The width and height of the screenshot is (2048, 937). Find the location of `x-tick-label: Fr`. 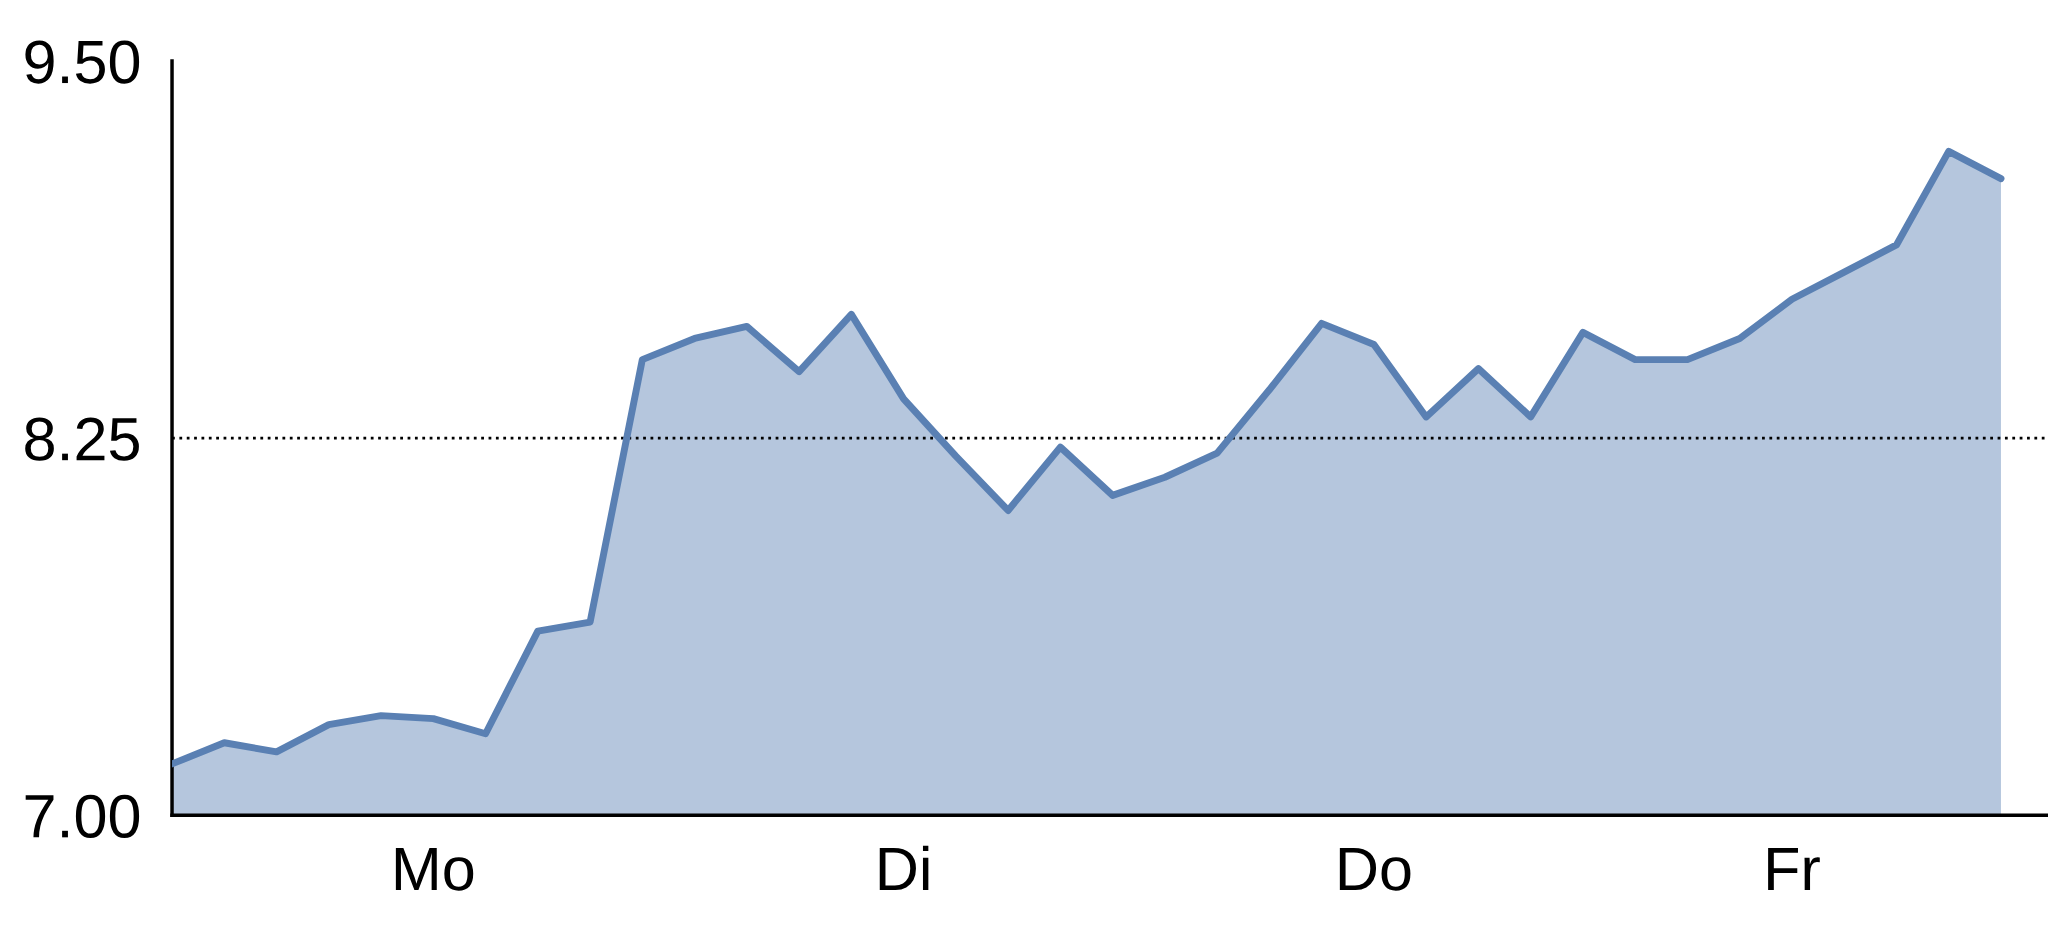

x-tick-label: Fr is located at coordinates (1794, 869).